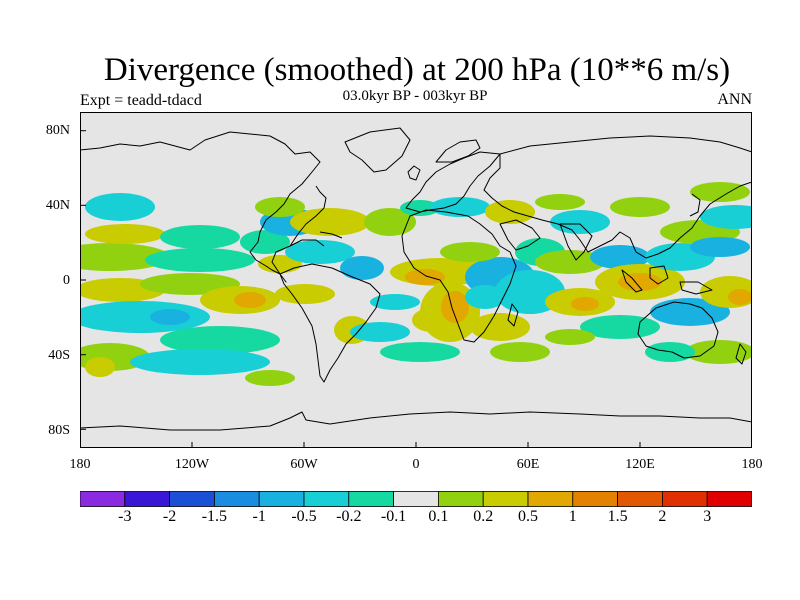  What do you see at coordinates (259, 516) in the screenshot?
I see `colorbar-label: -1` at bounding box center [259, 516].